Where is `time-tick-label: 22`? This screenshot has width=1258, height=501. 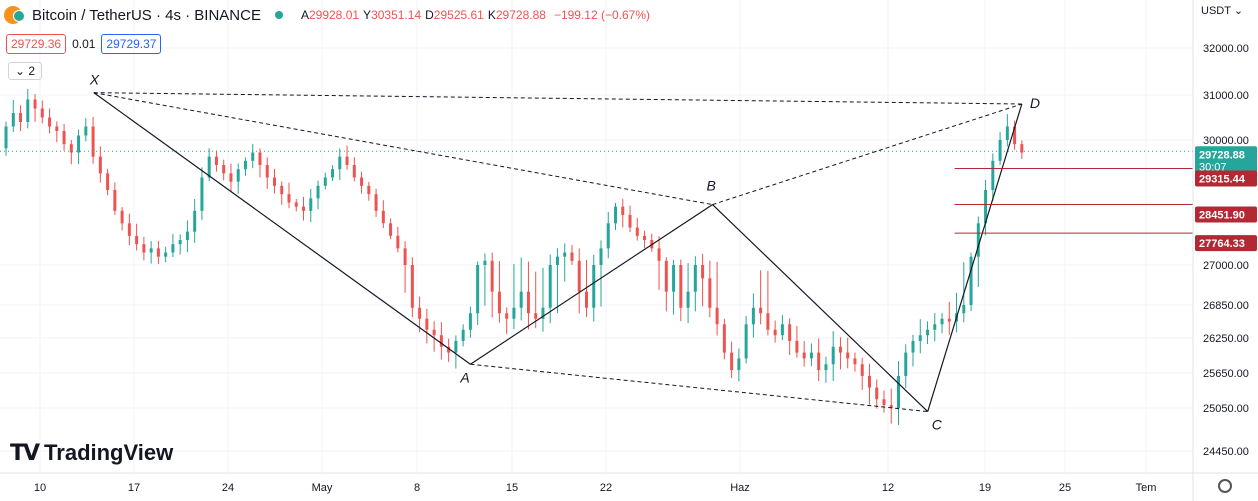
time-tick-label: 22 is located at coordinates (606, 488).